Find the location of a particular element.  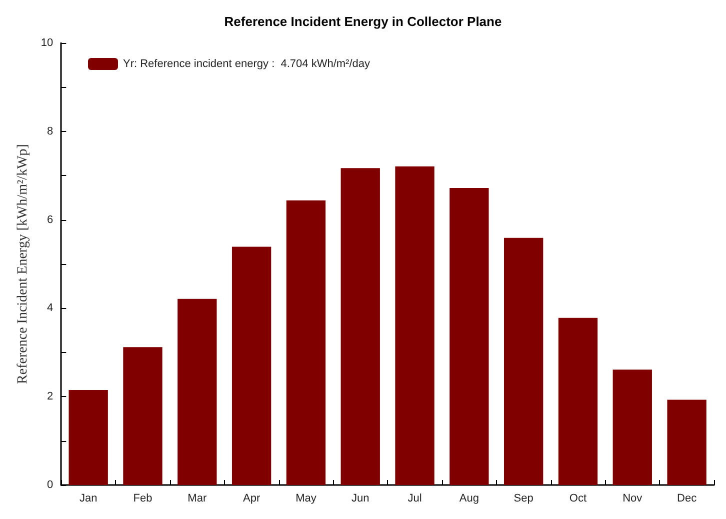

y-tick-label: 10 is located at coordinates (47, 43).